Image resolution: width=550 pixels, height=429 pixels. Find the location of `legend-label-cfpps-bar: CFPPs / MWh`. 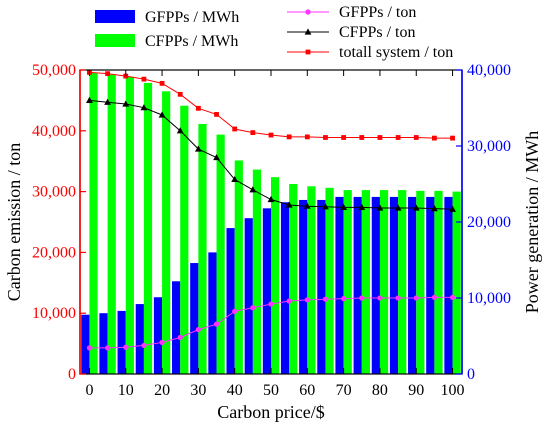

legend-label-cfpps-bar: CFPPs / MWh is located at coordinates (191, 41).